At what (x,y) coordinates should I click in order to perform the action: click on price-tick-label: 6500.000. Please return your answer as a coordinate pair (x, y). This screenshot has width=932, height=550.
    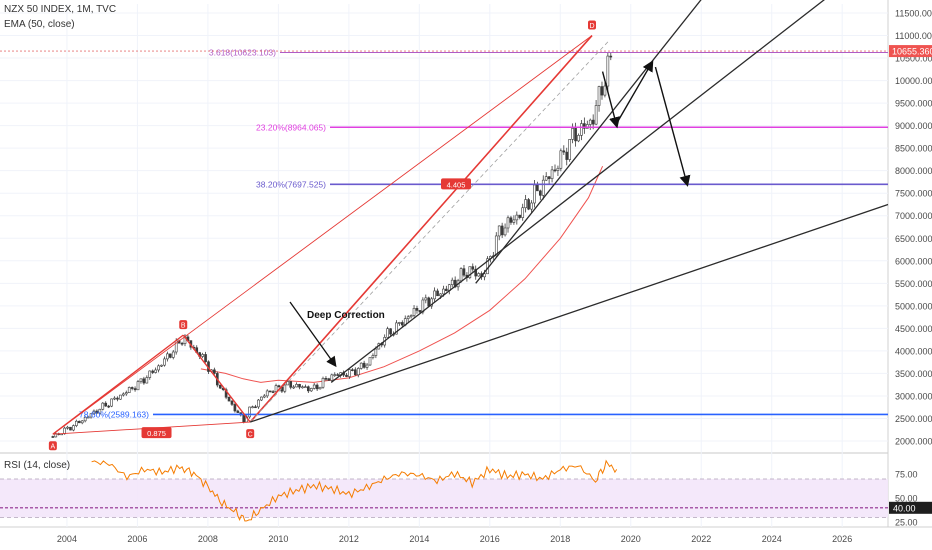
    Looking at the image, I should click on (913, 239).